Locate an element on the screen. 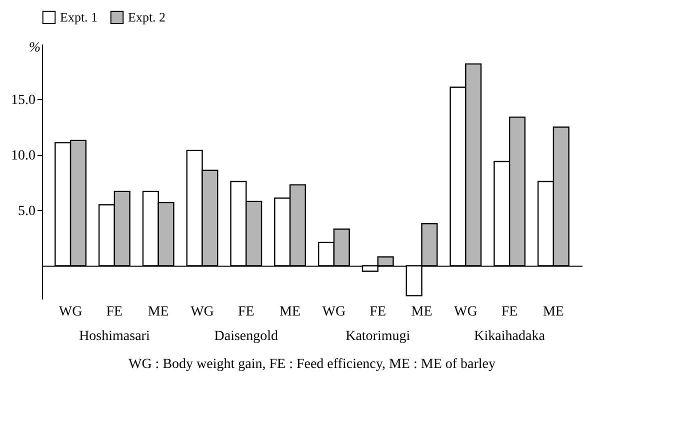  y-tick-label: 15.0 is located at coordinates (23, 100).